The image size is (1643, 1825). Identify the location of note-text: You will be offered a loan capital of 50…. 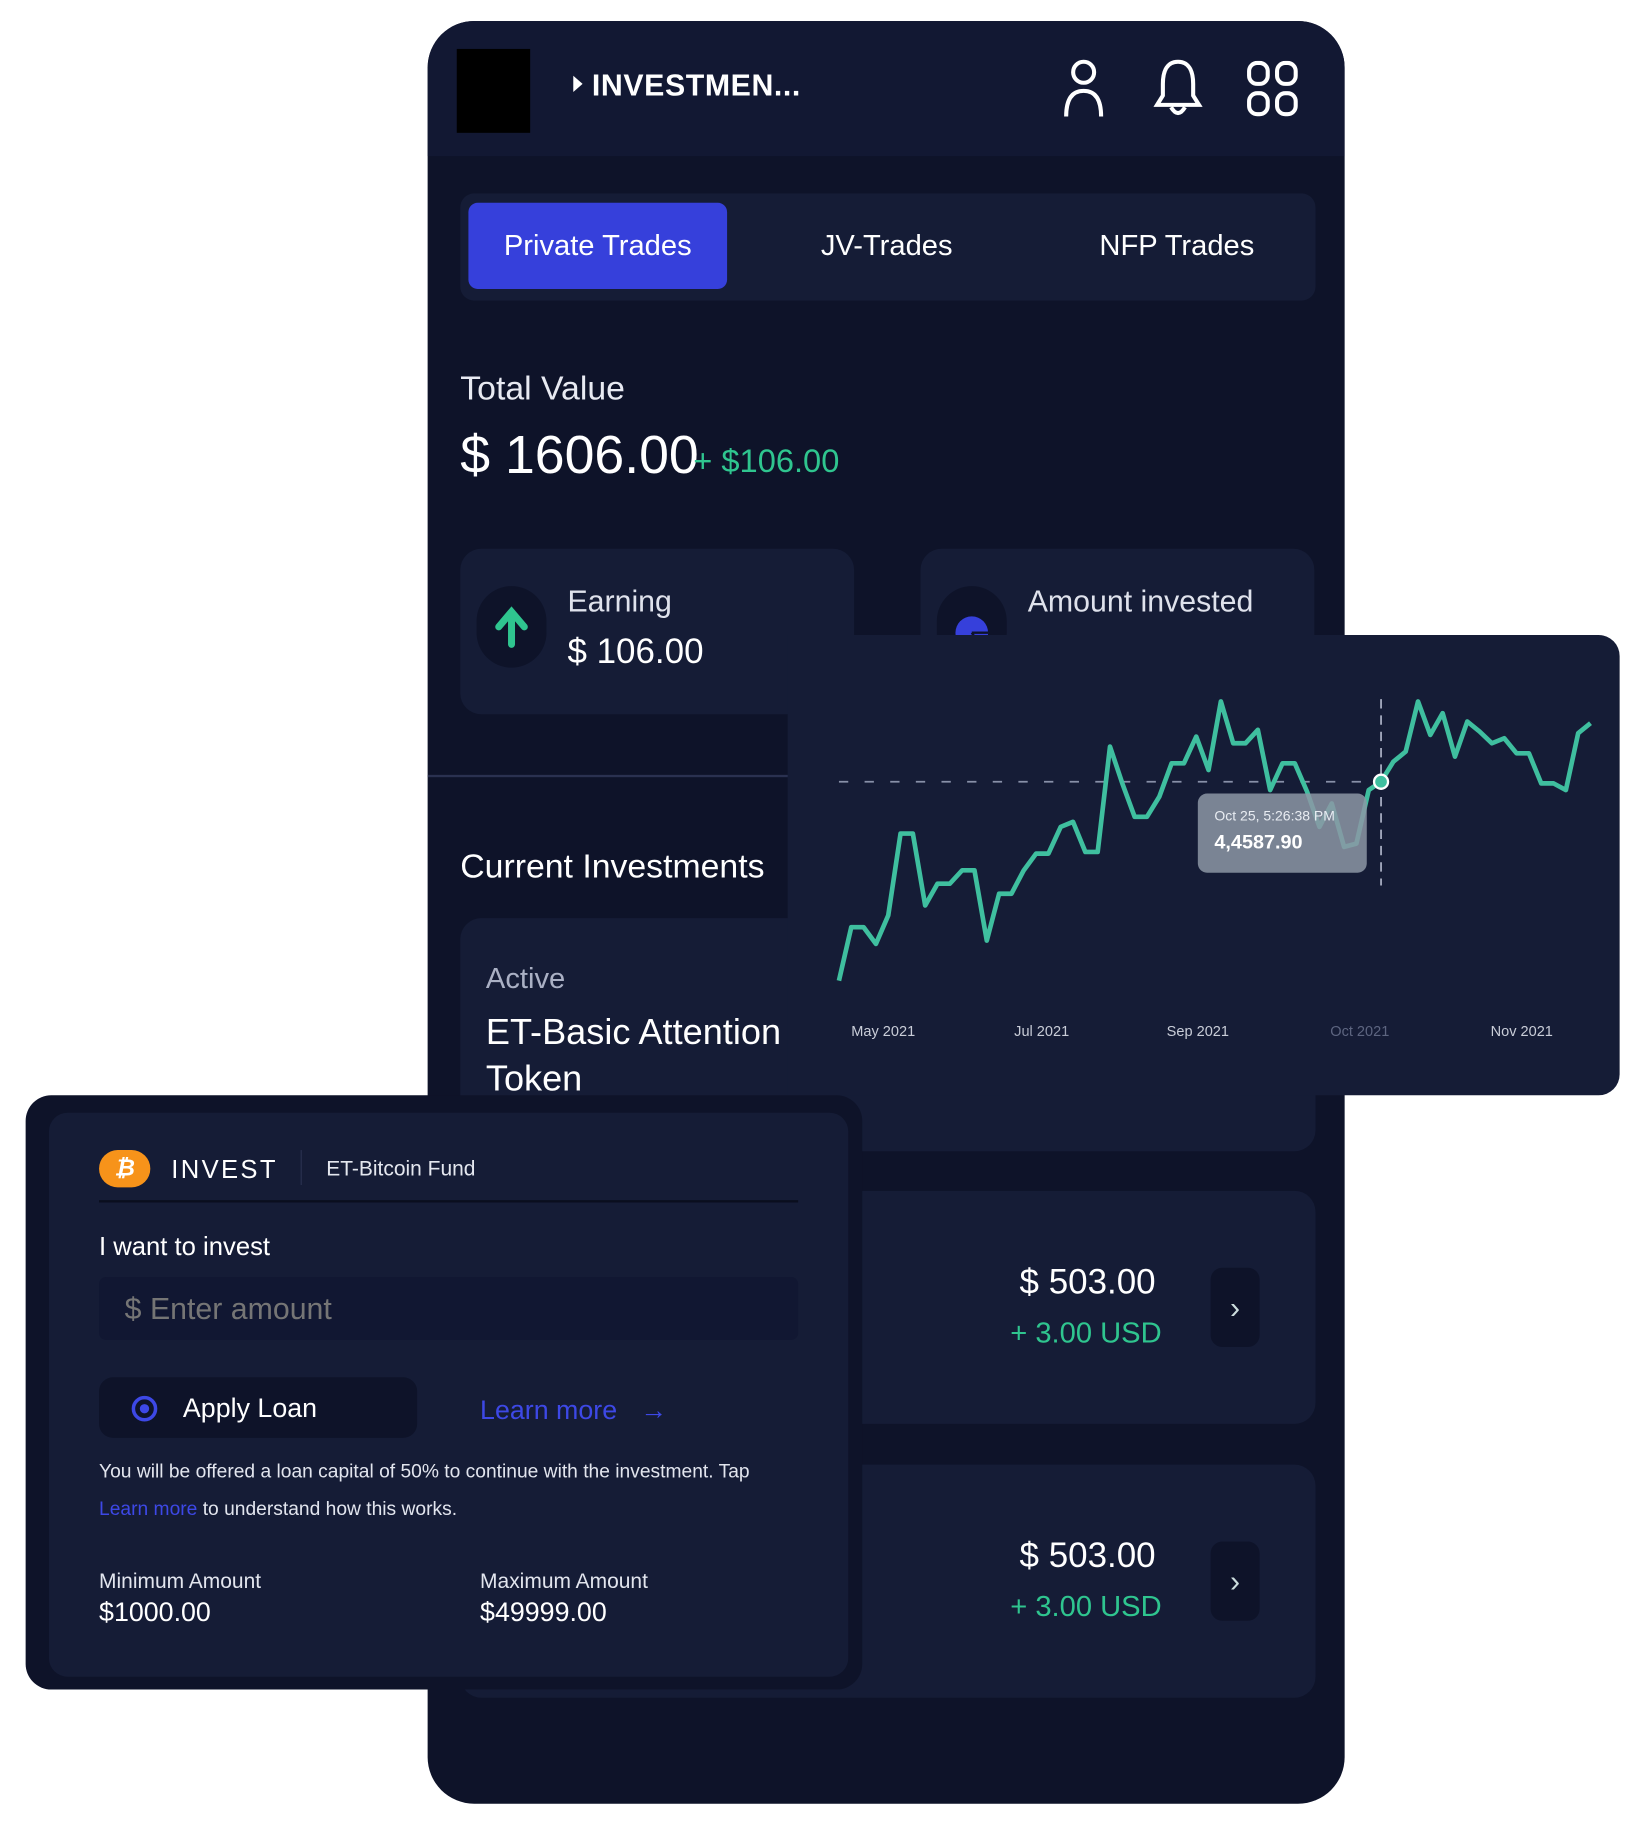
(424, 1472).